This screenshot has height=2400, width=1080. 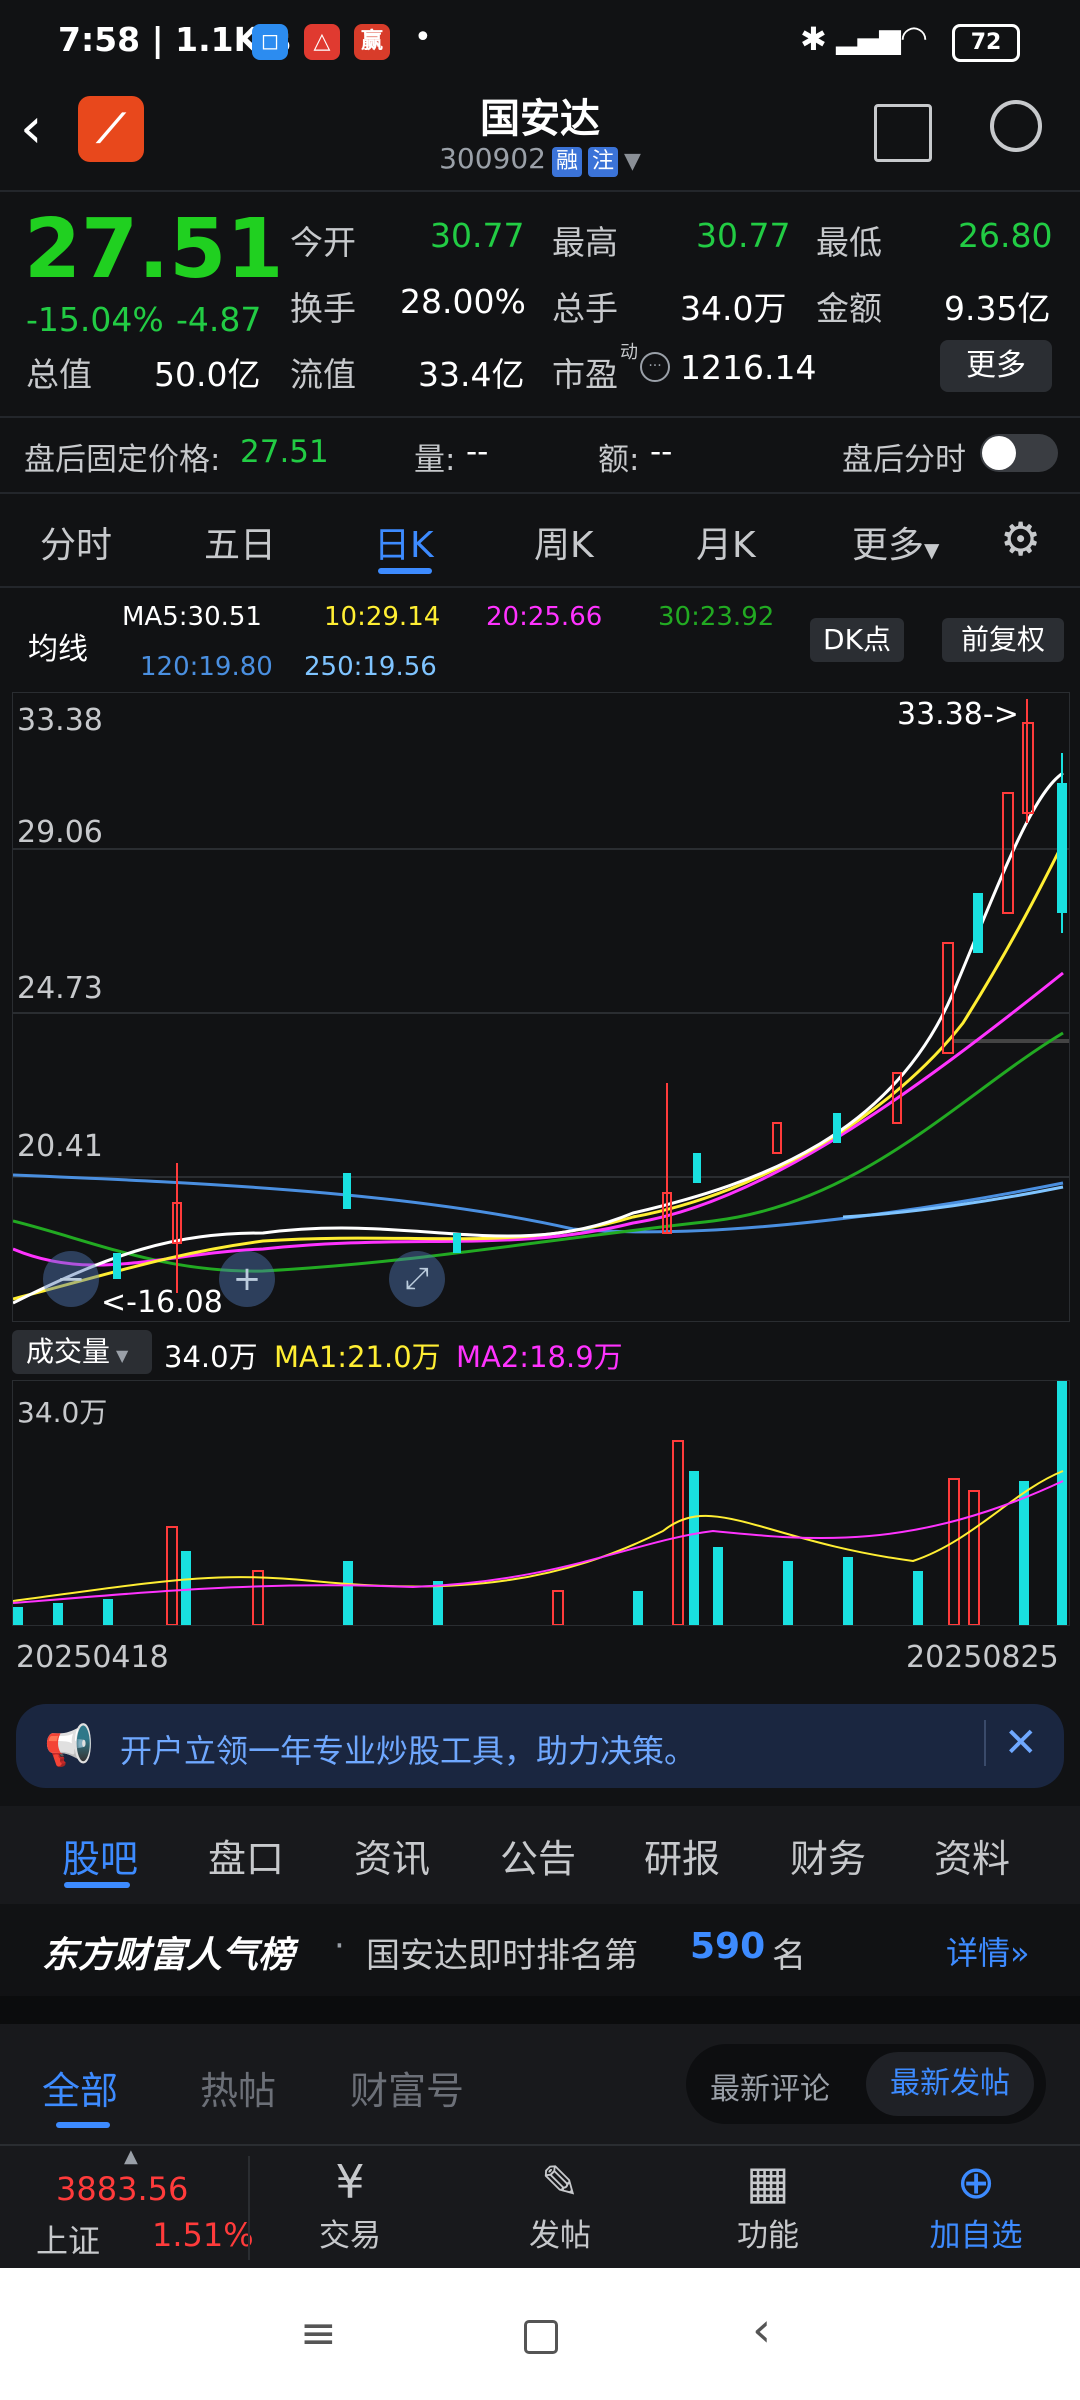 What do you see at coordinates (350, 2236) in the screenshot?
I see `nav-trade-label: 交易` at bounding box center [350, 2236].